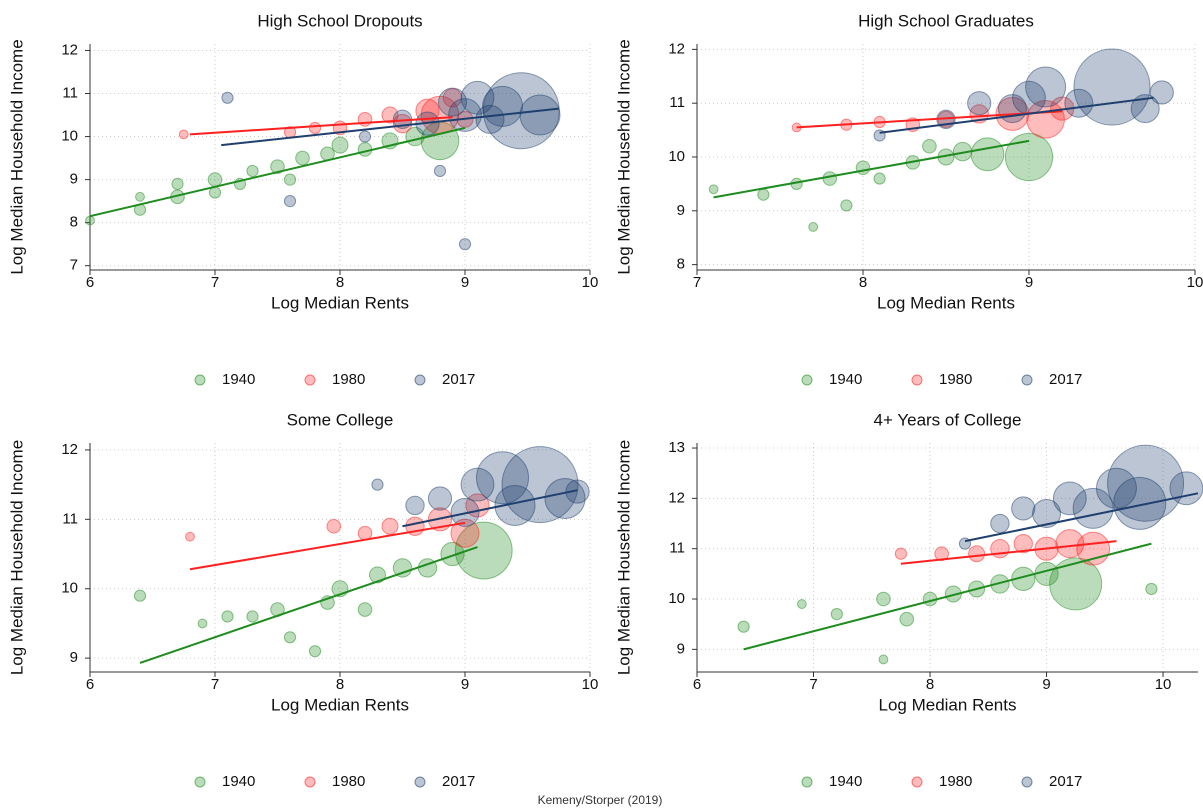 The image size is (1203, 812). I want to click on panel-title: High School Graduates, so click(946, 20).